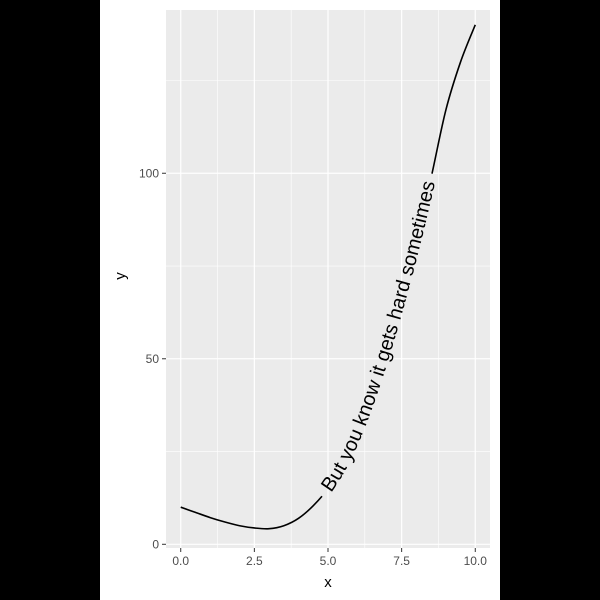 The width and height of the screenshot is (600, 600). I want to click on y-axis: 0 50 100, so click(152, 358).